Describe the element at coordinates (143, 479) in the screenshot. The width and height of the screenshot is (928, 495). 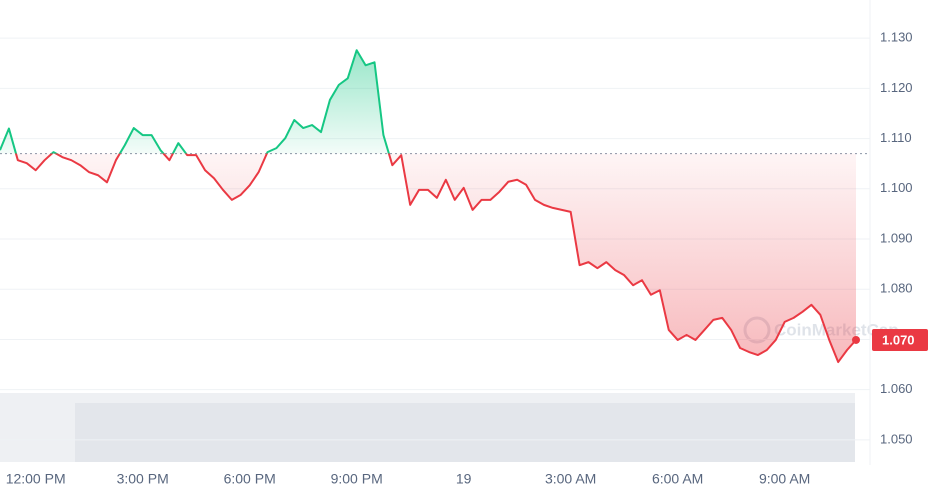
I see `x-tick-label: 3:00 PM` at that location.